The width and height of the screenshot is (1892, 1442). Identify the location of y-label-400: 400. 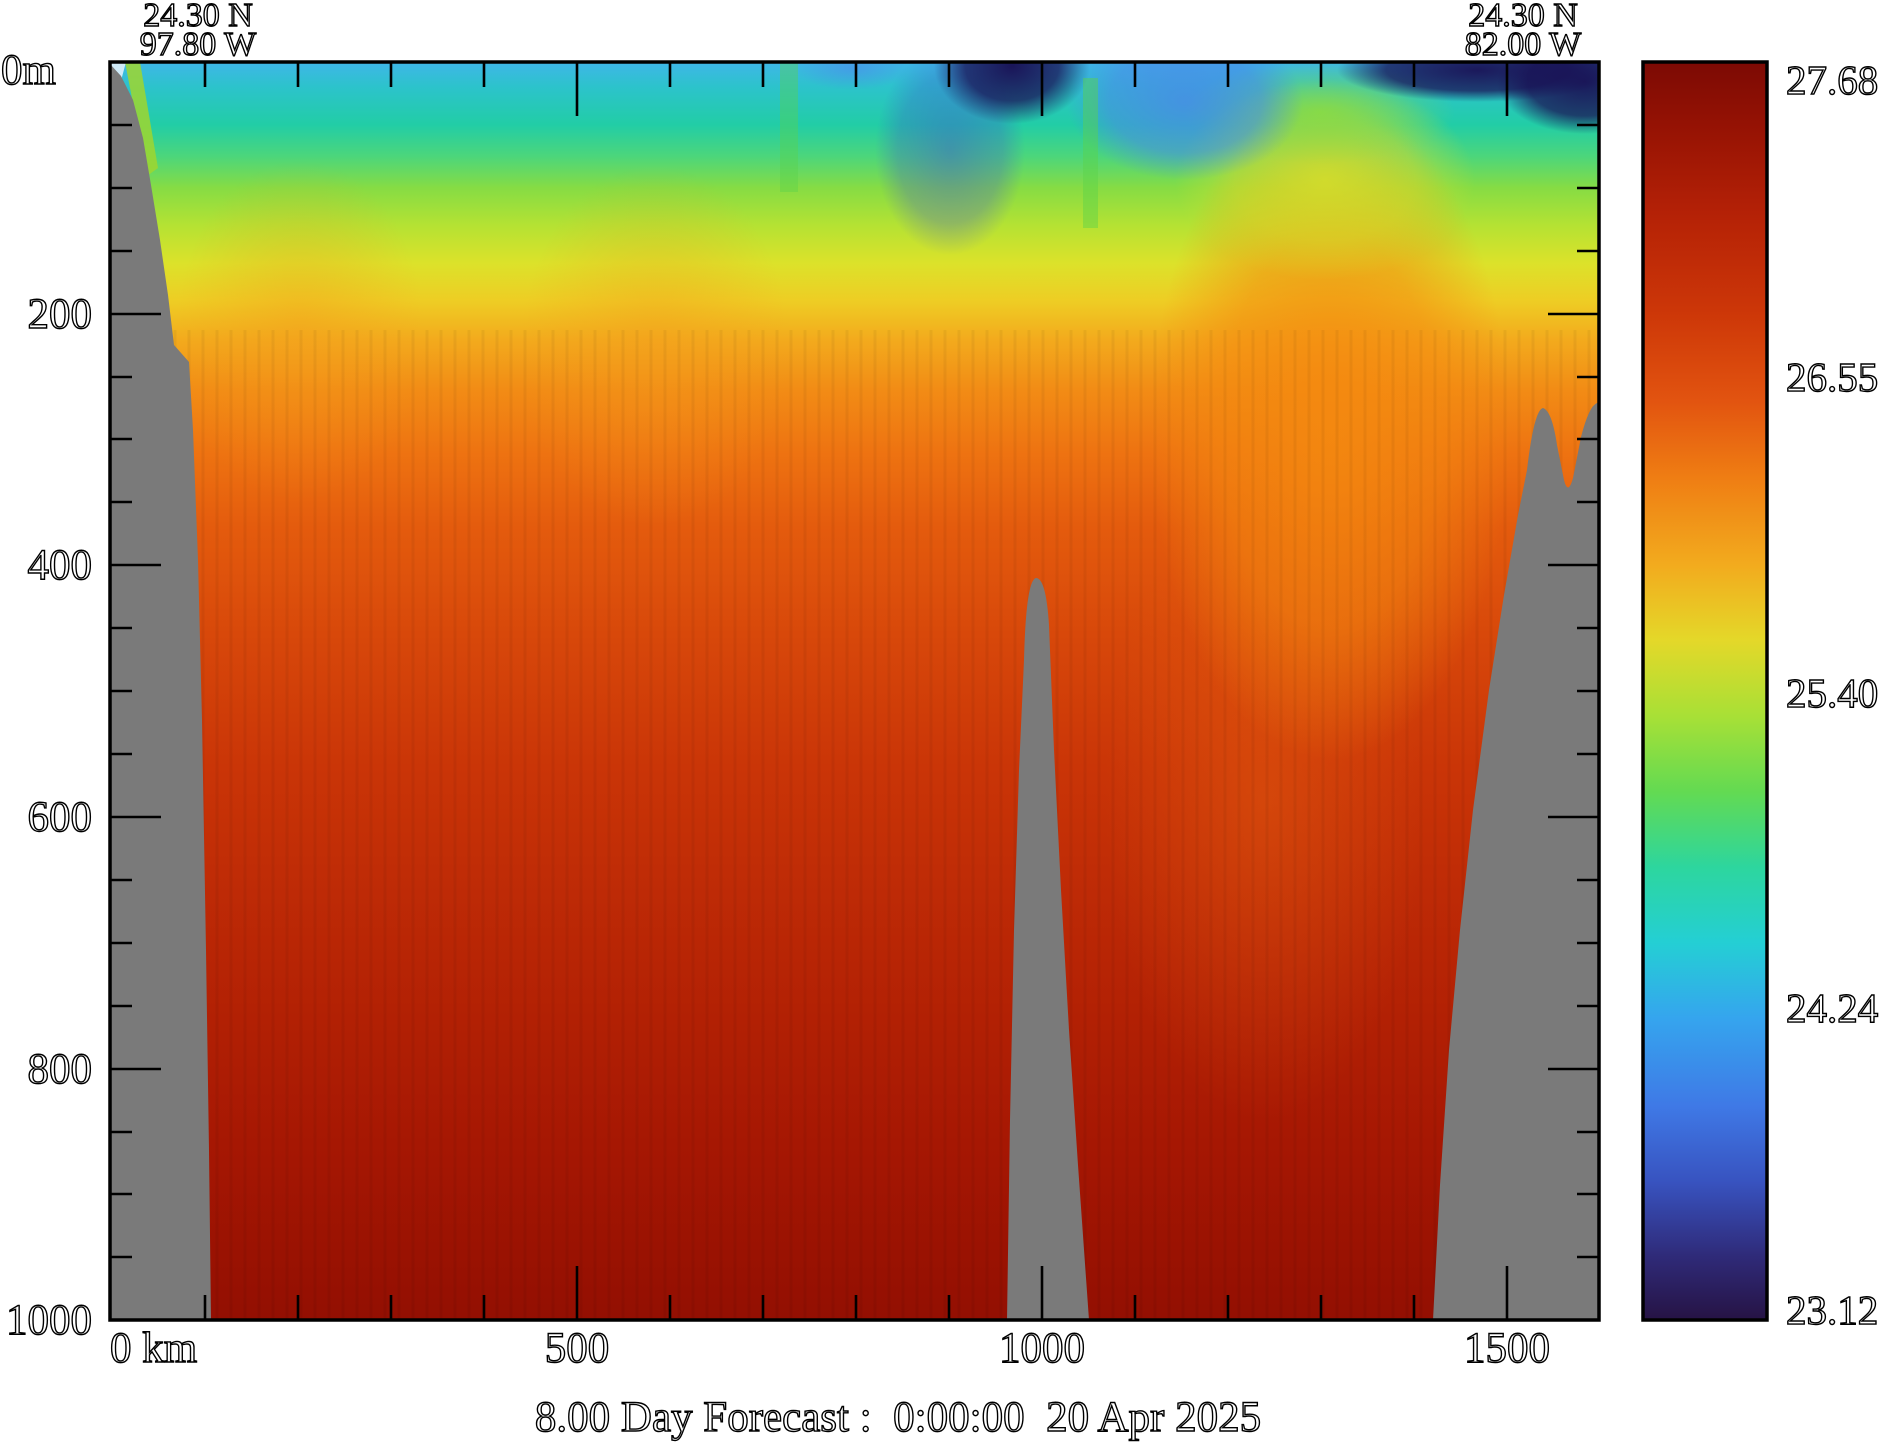
(60, 565).